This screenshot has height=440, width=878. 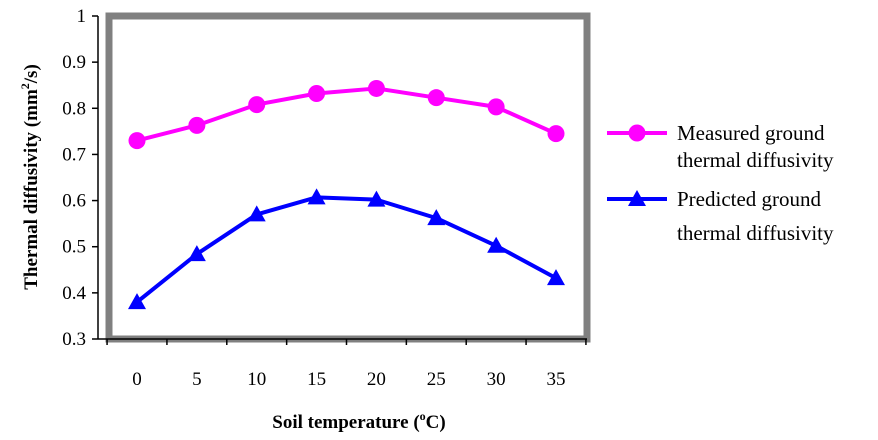 I want to click on x-tick-label: 0, so click(x=137, y=379).